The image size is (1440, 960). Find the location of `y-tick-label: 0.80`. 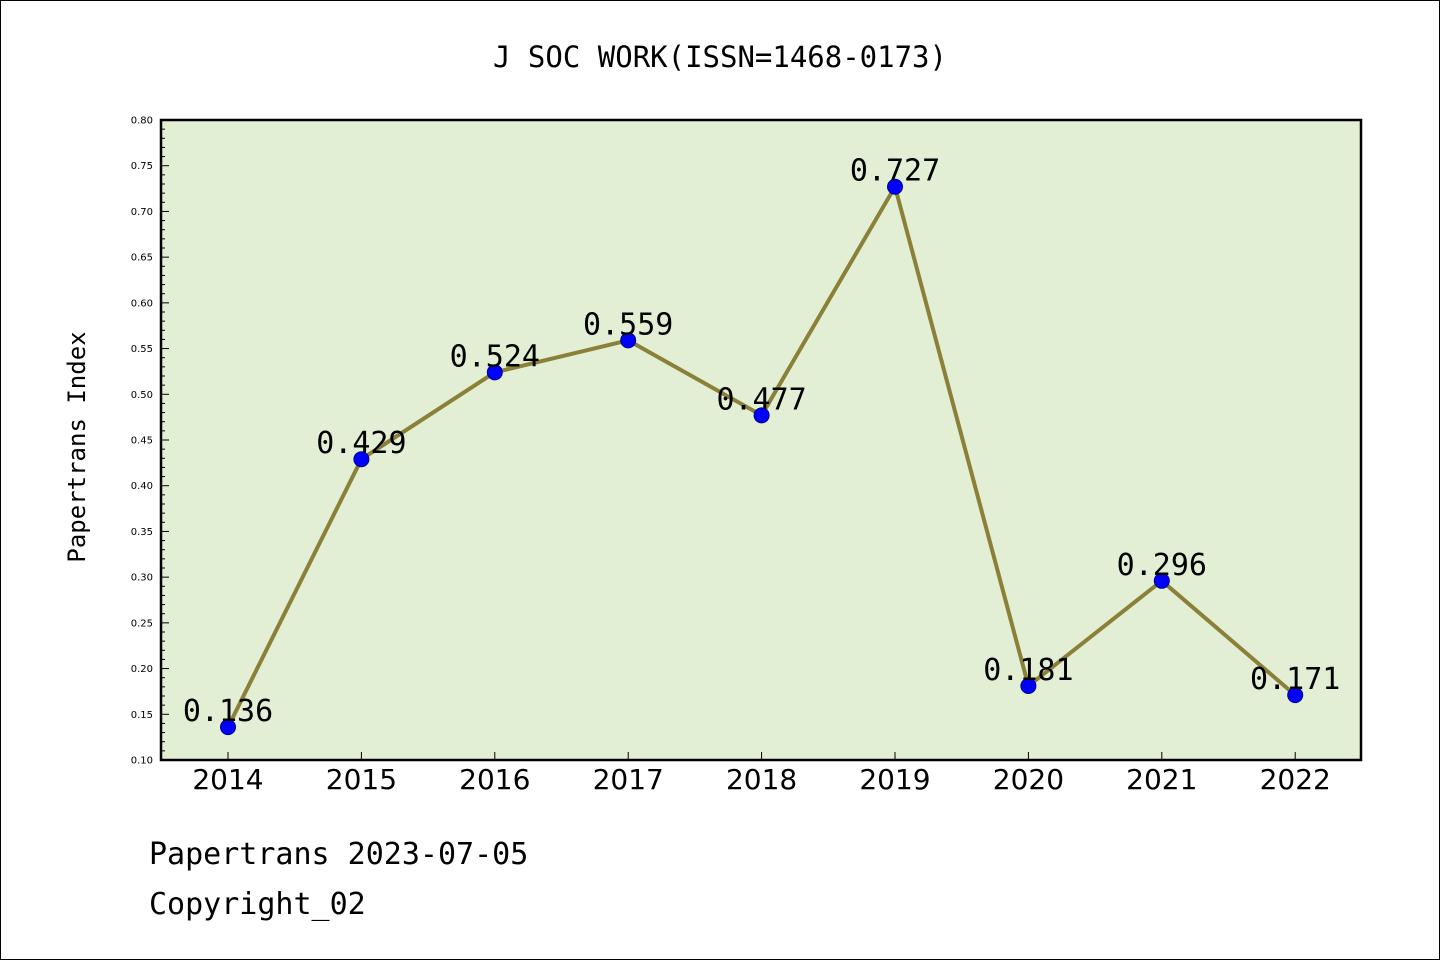

y-tick-label: 0.80 is located at coordinates (142, 121).